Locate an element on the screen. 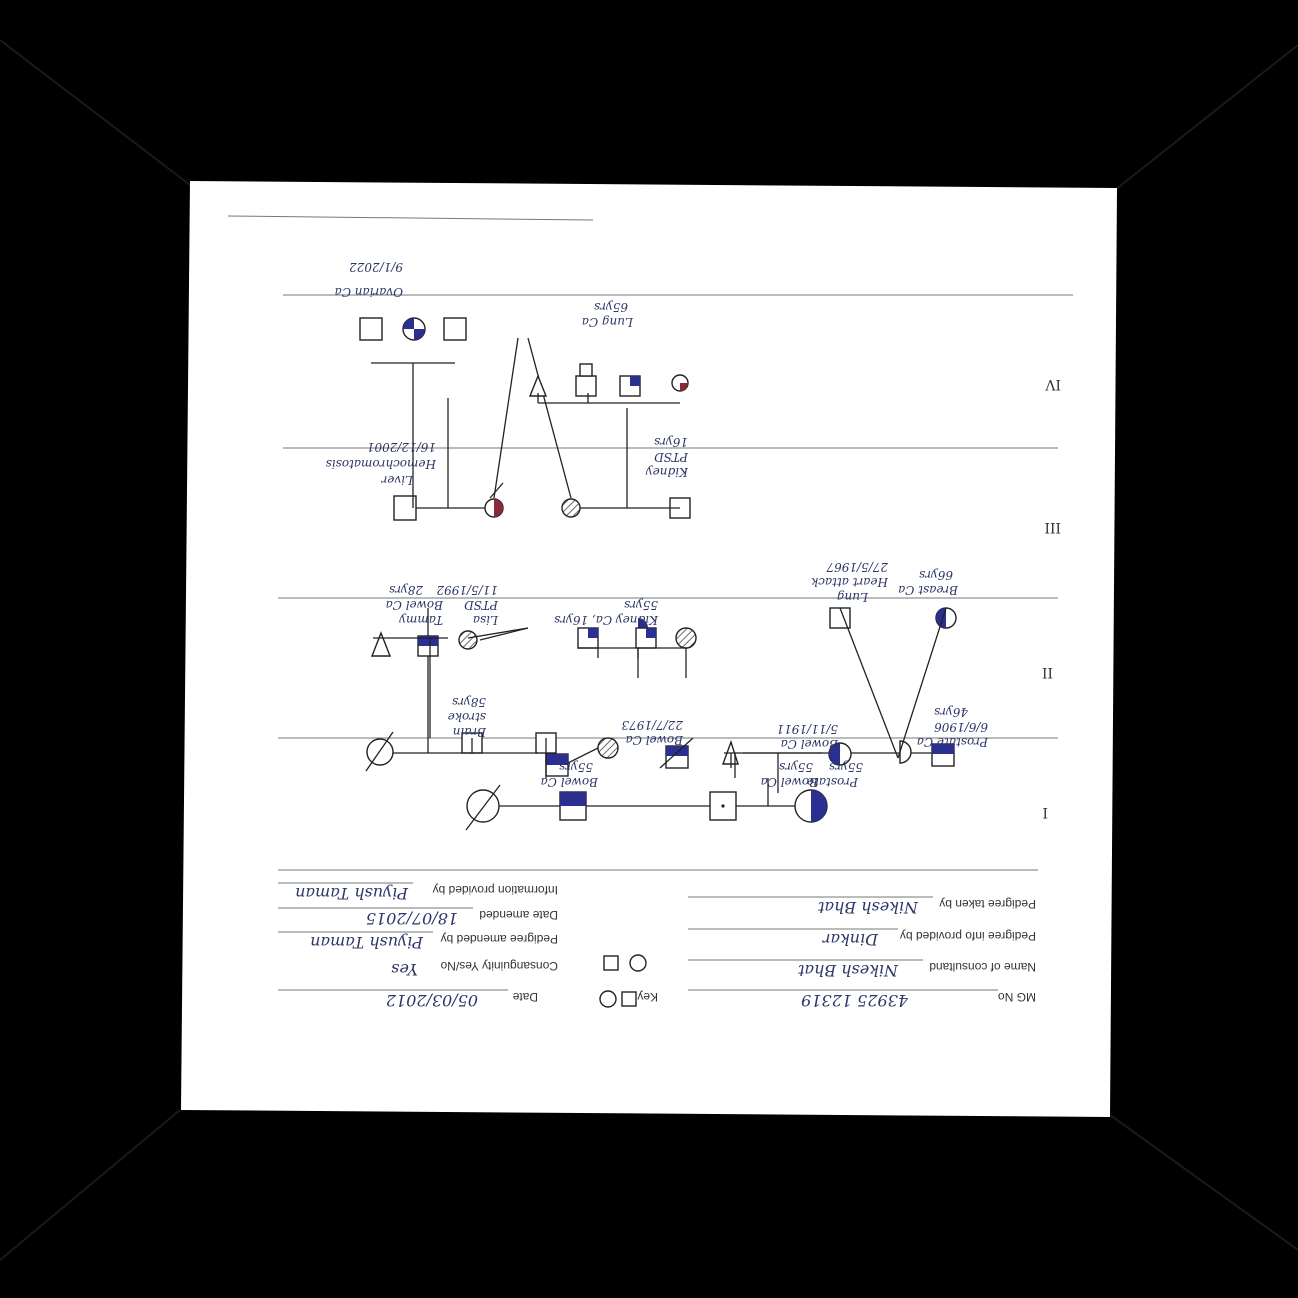 This screenshot has height=1298, width=1298. note-11: Hemochromatosis is located at coordinates (381, 464).